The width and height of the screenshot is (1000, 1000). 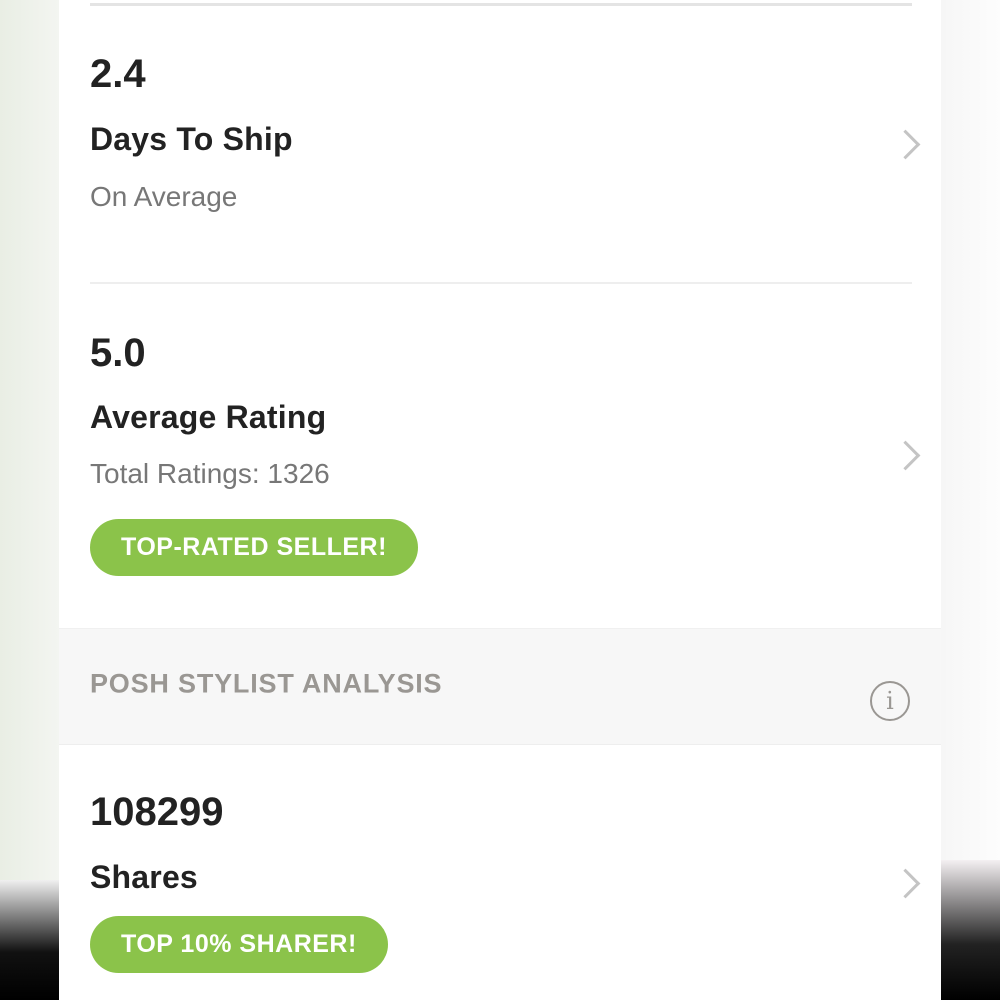 I want to click on shares-title: Shares, so click(x=144, y=877).